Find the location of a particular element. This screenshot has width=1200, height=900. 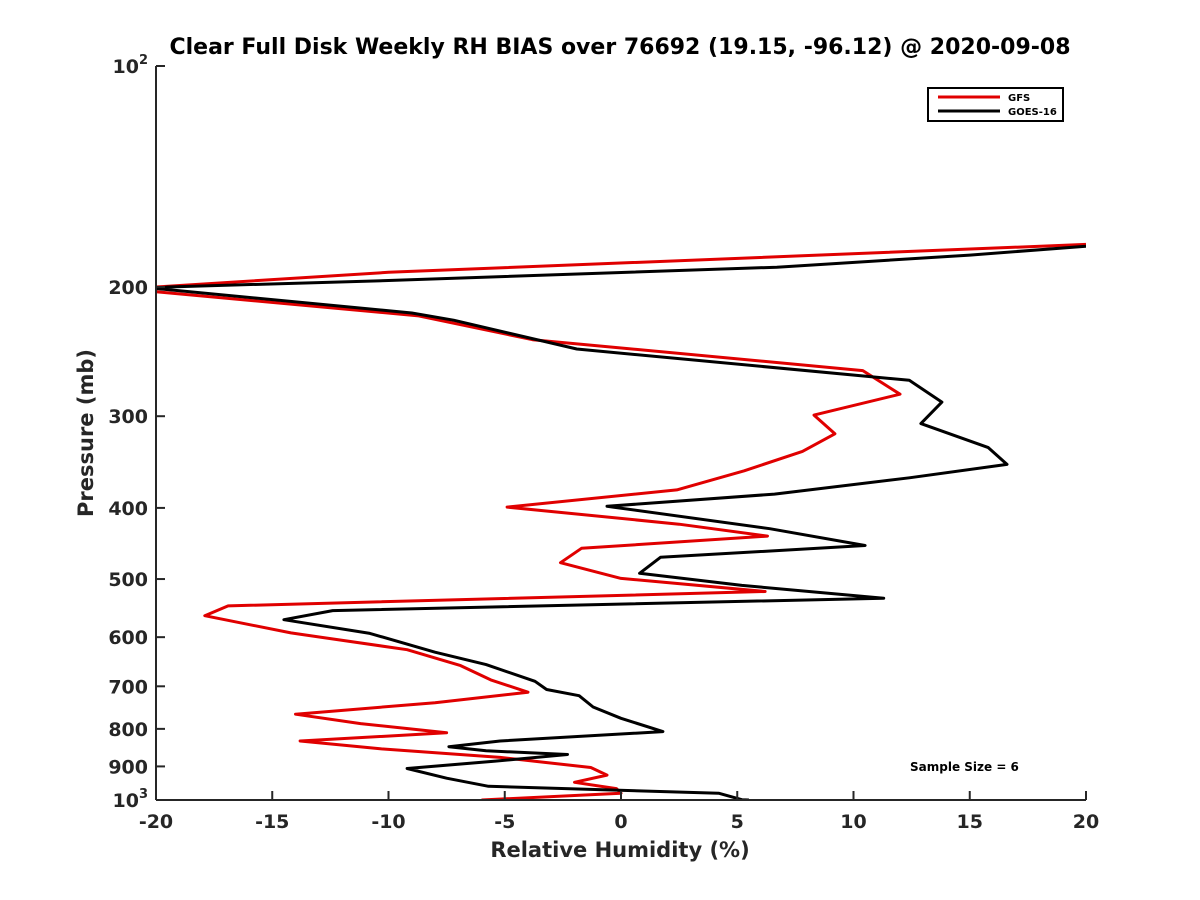

legend-label: GFS is located at coordinates (1019, 98).